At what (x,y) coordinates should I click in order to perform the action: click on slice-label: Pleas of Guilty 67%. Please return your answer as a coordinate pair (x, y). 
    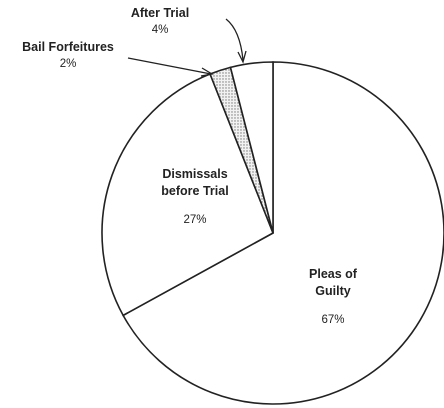
    Looking at the image, I should click on (333, 297).